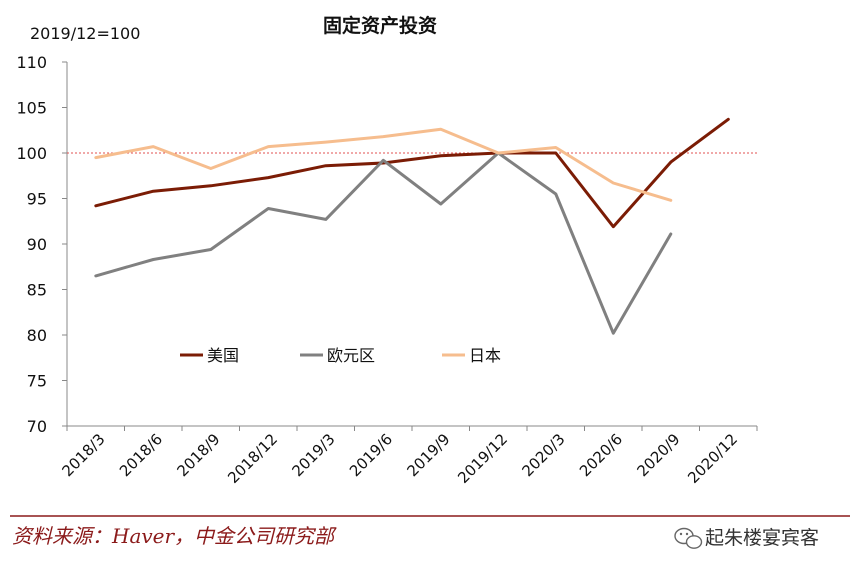 The width and height of the screenshot is (860, 574). Describe the element at coordinates (688, 538) in the screenshot. I see `wechat-icon` at that location.